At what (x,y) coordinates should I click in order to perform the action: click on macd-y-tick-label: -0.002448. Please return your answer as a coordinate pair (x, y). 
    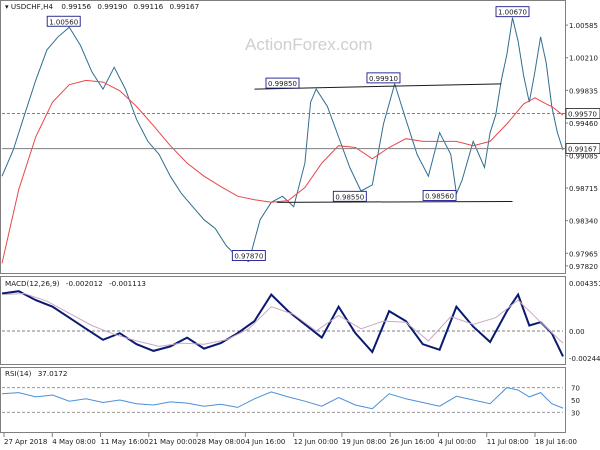
    Looking at the image, I should click on (584, 359).